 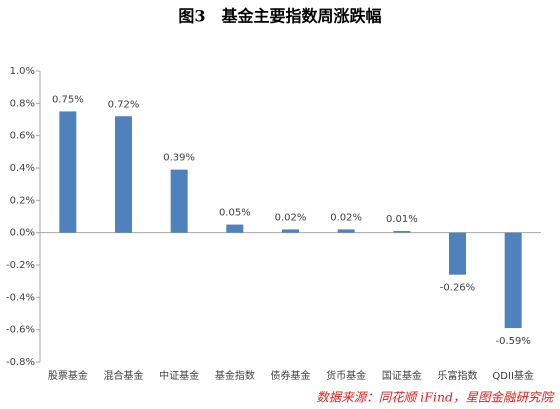 What do you see at coordinates (402, 219) in the screenshot?
I see `value-label: 0.01%` at bounding box center [402, 219].